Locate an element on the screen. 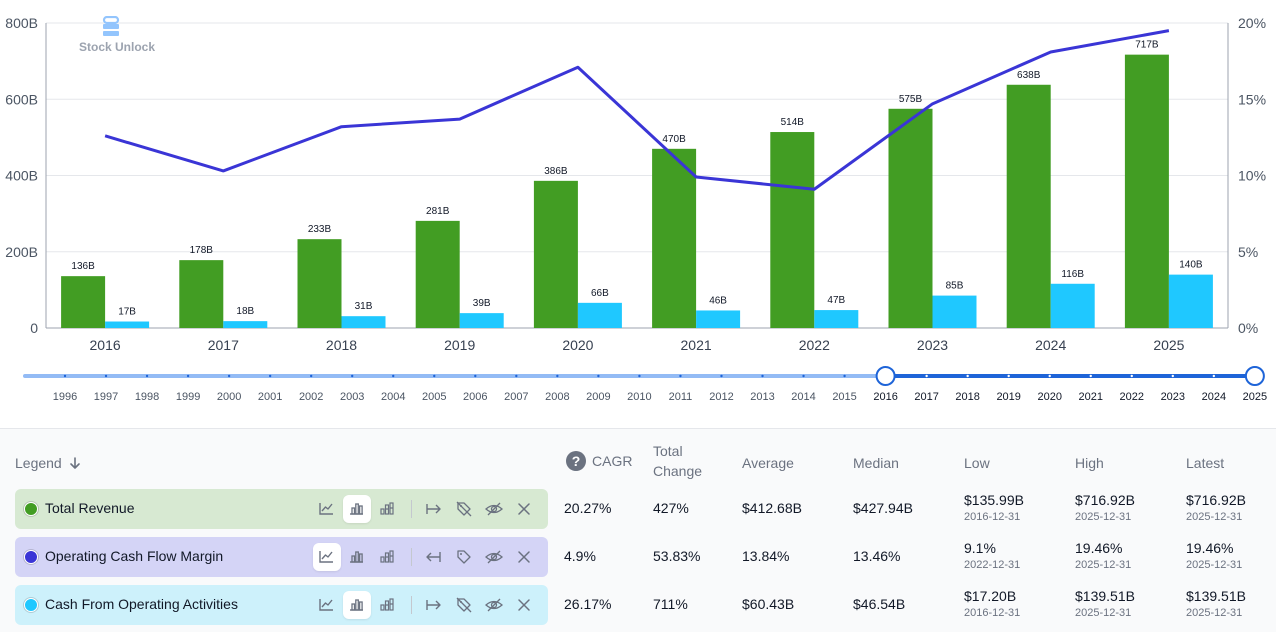  series-color-dot is located at coordinates (31, 605).